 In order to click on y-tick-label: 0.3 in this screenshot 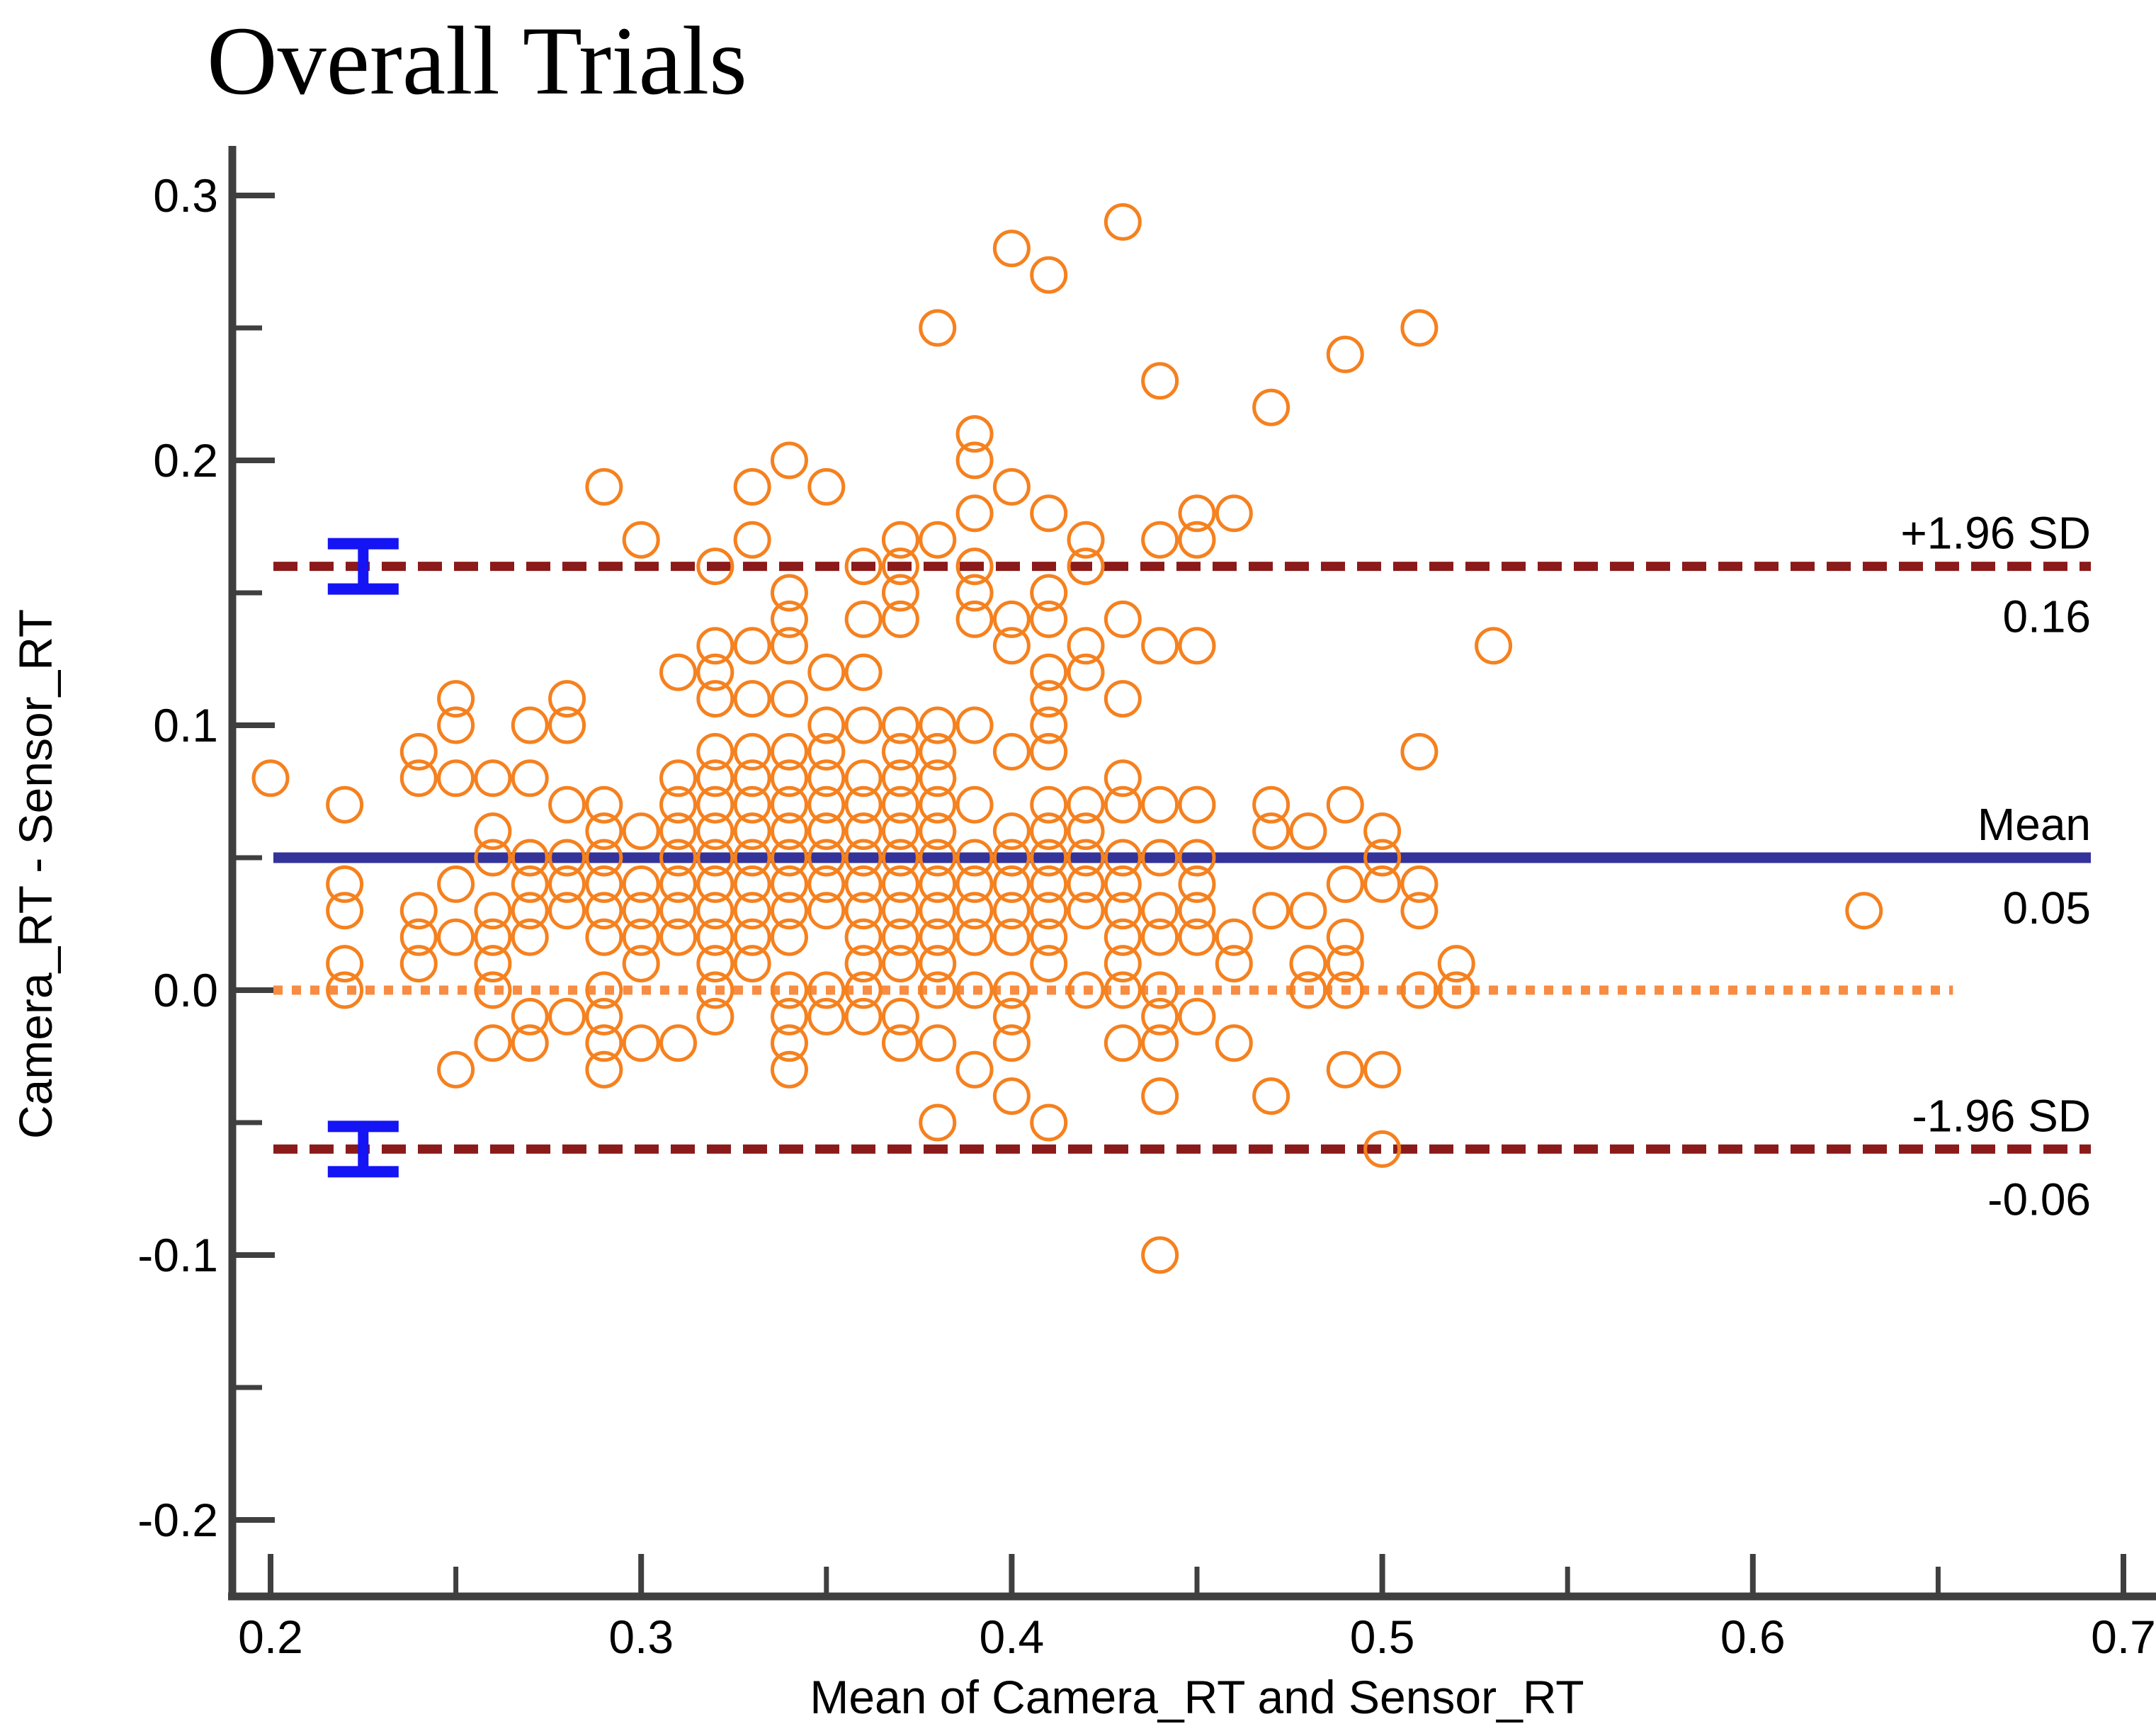, I will do `click(185, 195)`.